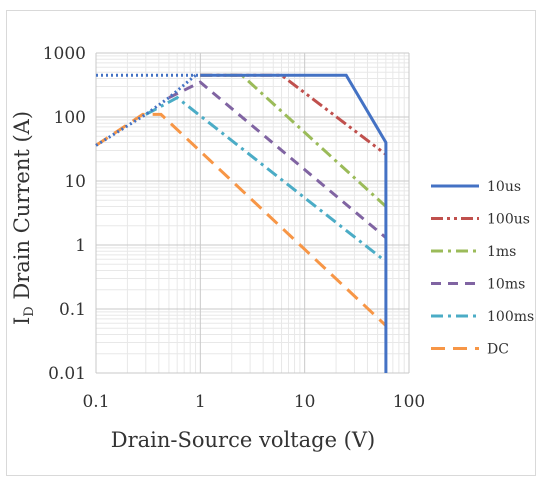 This screenshot has width=543, height=483. Describe the element at coordinates (23, 218) in the screenshot. I see `y-axis-label: ID Drain Current (A)` at that location.